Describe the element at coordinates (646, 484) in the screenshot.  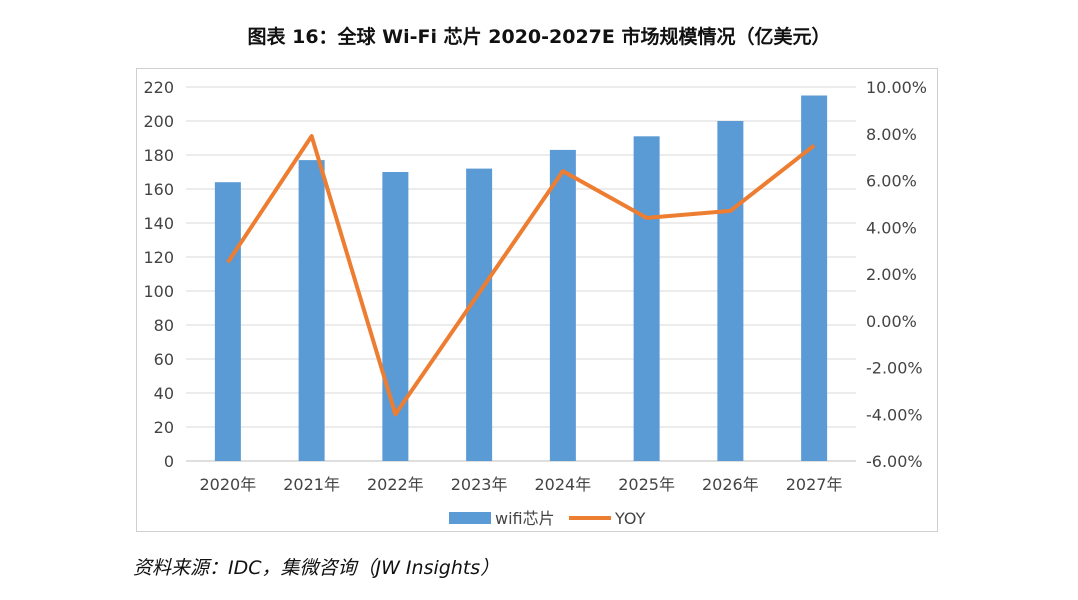
I see `x-tick-label: 2025年` at that location.